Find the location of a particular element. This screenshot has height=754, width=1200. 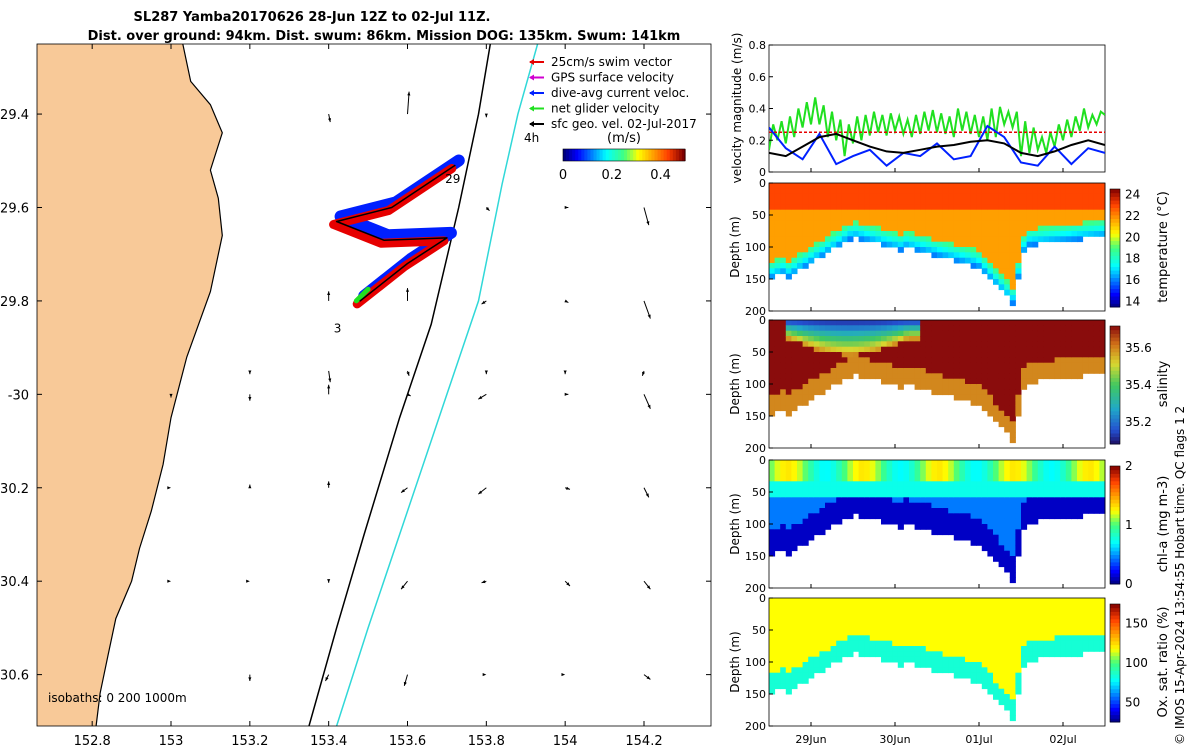

colorbar-tick-label: 35.6 is located at coordinates (1138, 348).